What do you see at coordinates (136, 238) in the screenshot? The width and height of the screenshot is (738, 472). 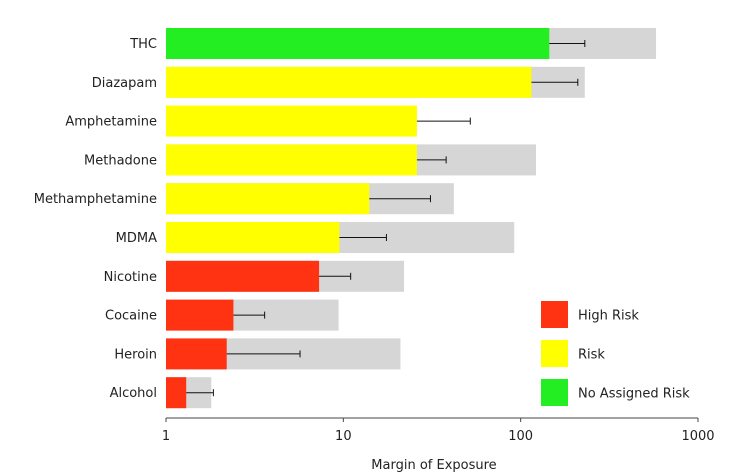 I see `category-label: MDMA` at bounding box center [136, 238].